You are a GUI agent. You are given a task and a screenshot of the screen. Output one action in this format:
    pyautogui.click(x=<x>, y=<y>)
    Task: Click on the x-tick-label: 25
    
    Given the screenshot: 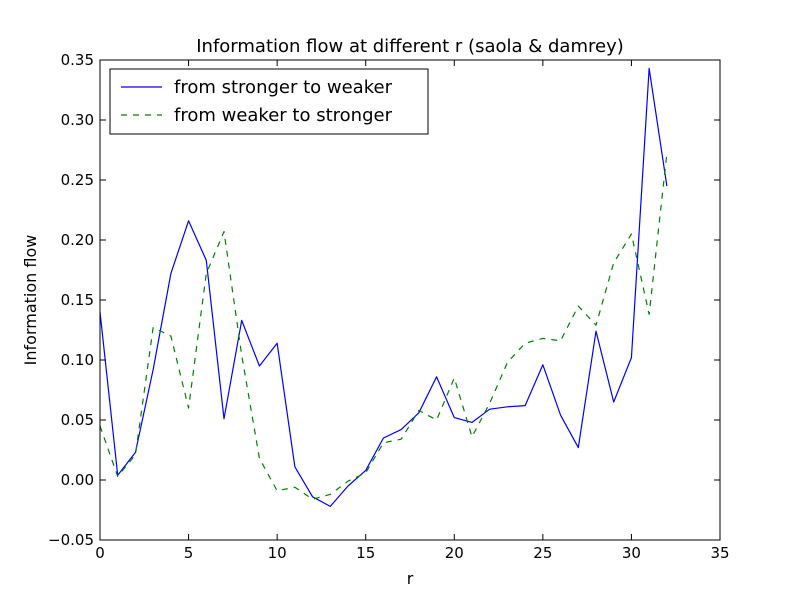 What is the action you would take?
    pyautogui.click(x=542, y=553)
    